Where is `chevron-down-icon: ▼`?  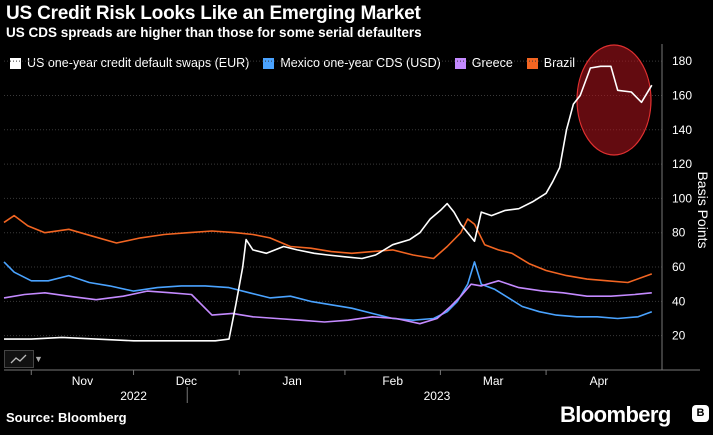 chevron-down-icon: ▼ is located at coordinates (38, 359).